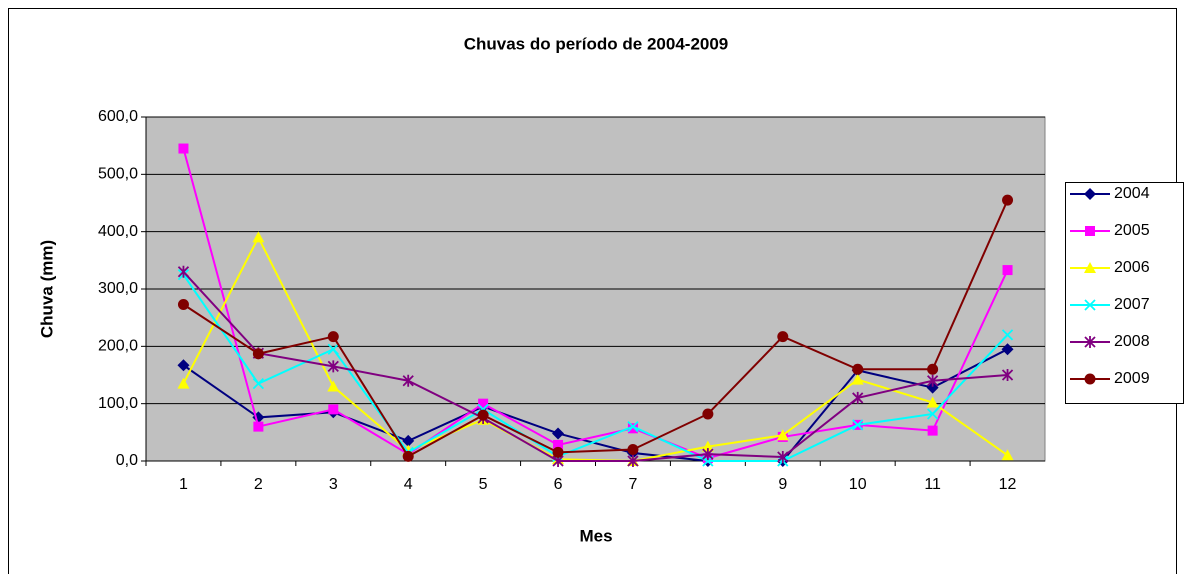 The image size is (1185, 579). What do you see at coordinates (483, 484) in the screenshot?
I see `x-tick-label: 5` at bounding box center [483, 484].